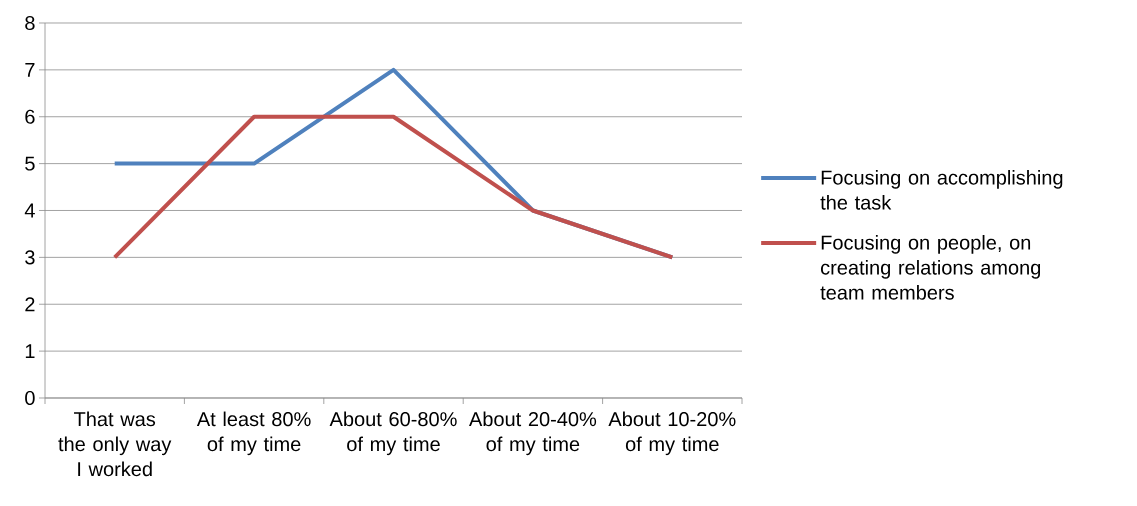  Describe the element at coordinates (30, 163) in the screenshot. I see `y-tick-label: 5` at that location.